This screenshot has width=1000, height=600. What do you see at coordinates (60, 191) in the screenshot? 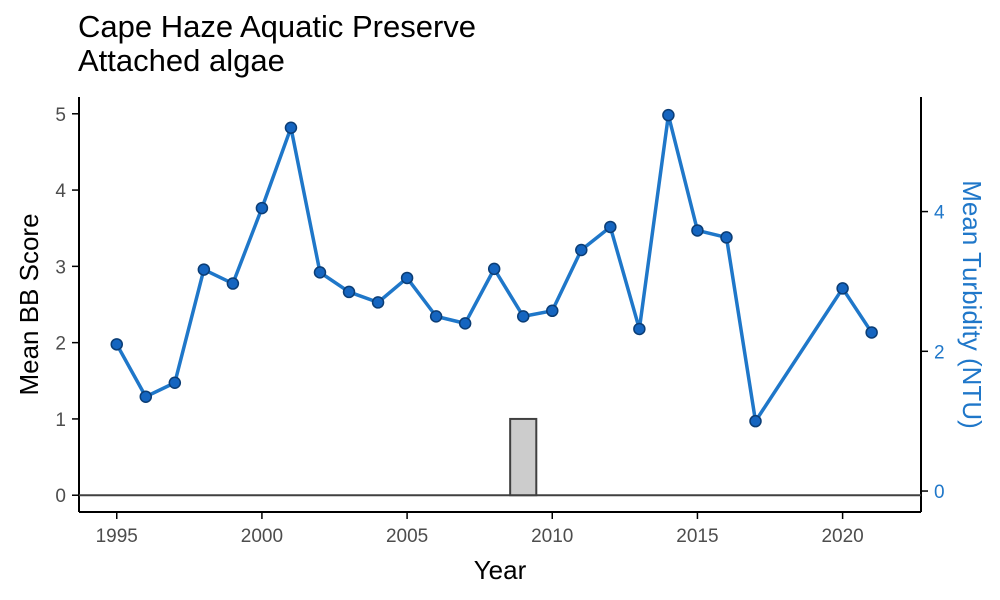
I see `y-tick-label: 4` at bounding box center [60, 191].